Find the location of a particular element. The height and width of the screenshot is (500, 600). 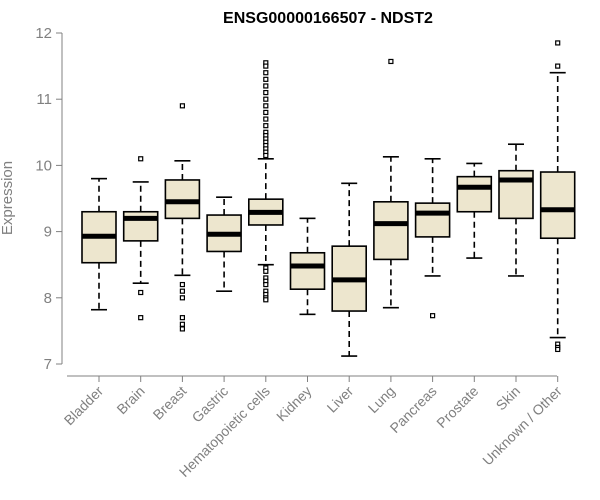

x-tick-label: Liver is located at coordinates (340, 399).